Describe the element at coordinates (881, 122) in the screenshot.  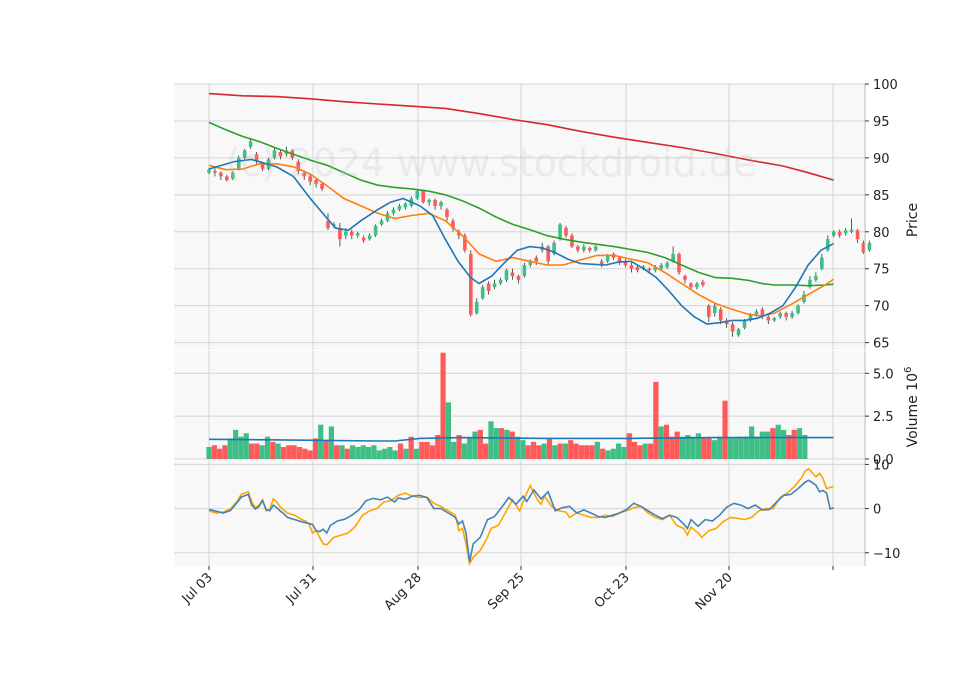
I see `price-ytick-label: 95` at that location.